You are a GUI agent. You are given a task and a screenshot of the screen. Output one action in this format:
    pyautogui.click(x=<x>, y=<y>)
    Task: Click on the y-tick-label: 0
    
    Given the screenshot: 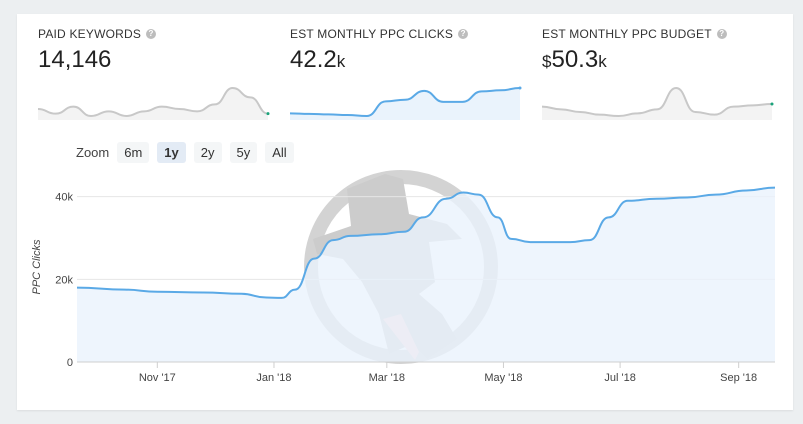 What is the action you would take?
    pyautogui.click(x=70, y=363)
    